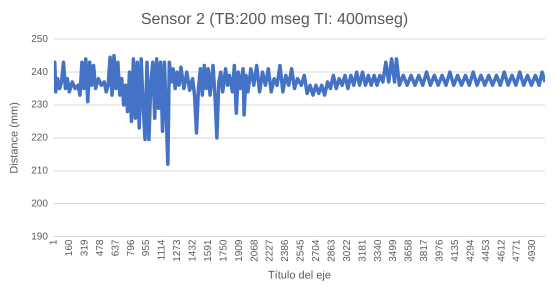  What do you see at coordinates (54, 242) in the screenshot?
I see `x-tick-label: 1` at bounding box center [54, 242].